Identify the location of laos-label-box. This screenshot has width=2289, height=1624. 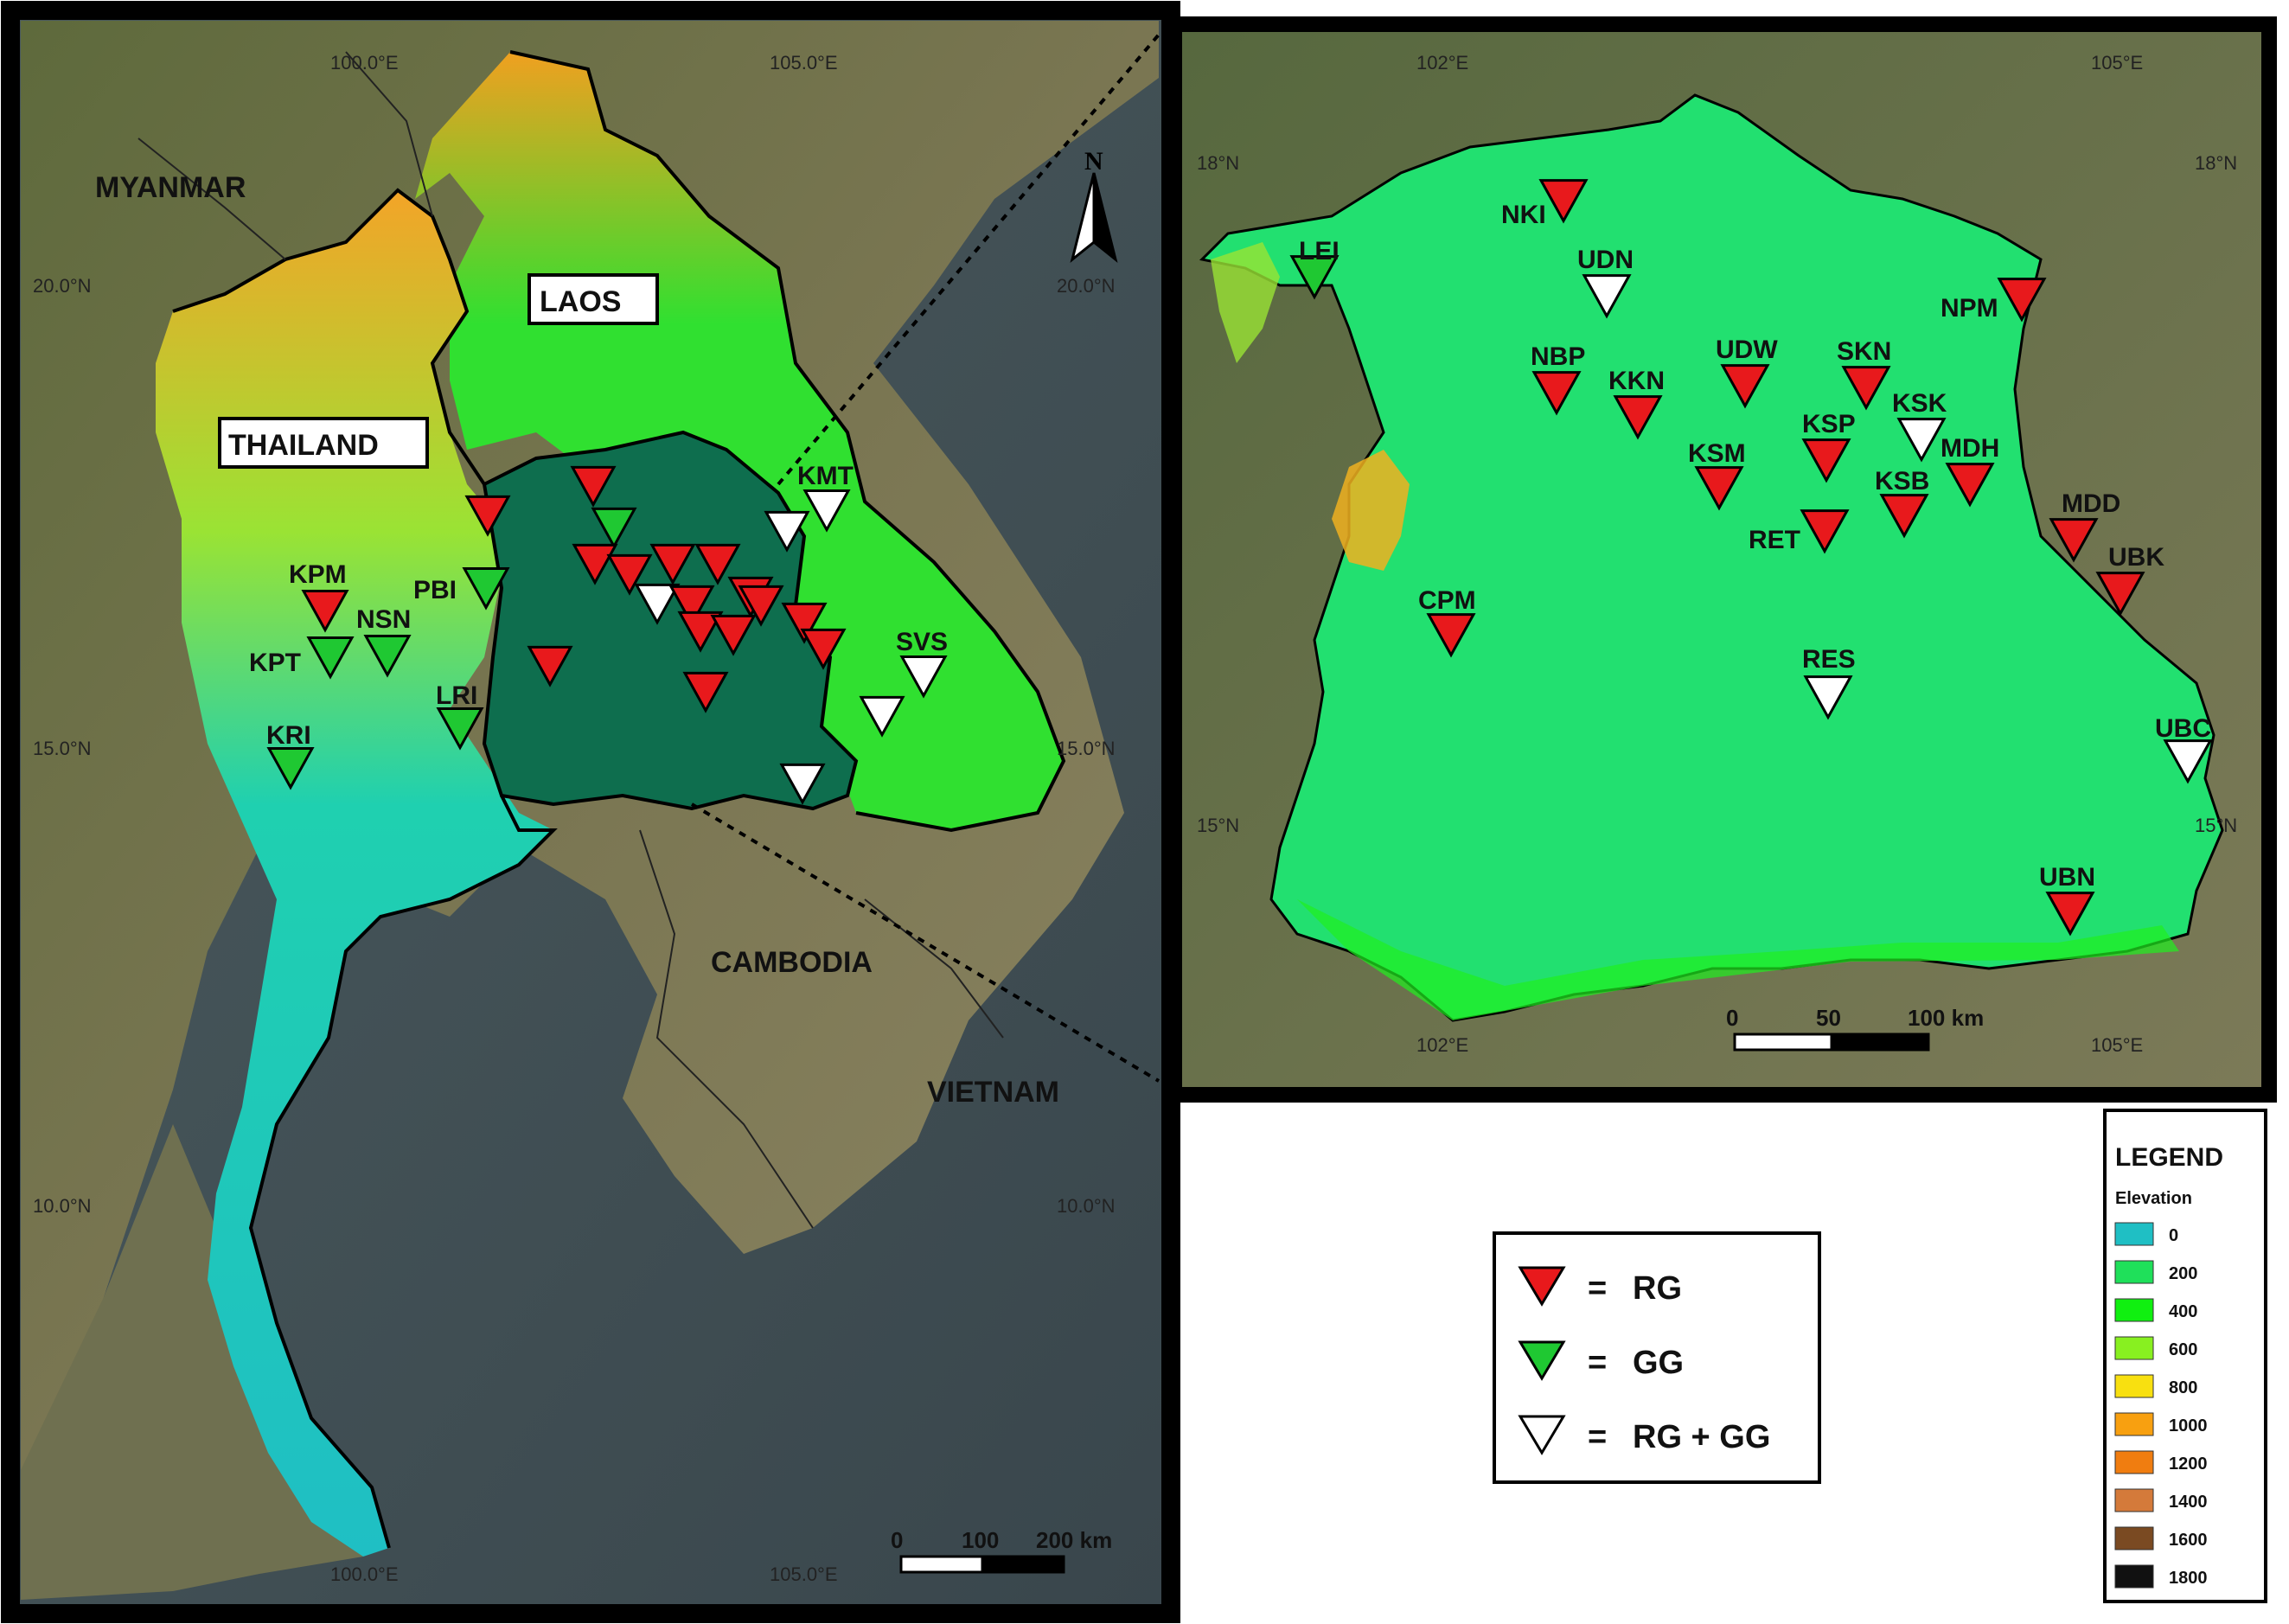
(593, 299).